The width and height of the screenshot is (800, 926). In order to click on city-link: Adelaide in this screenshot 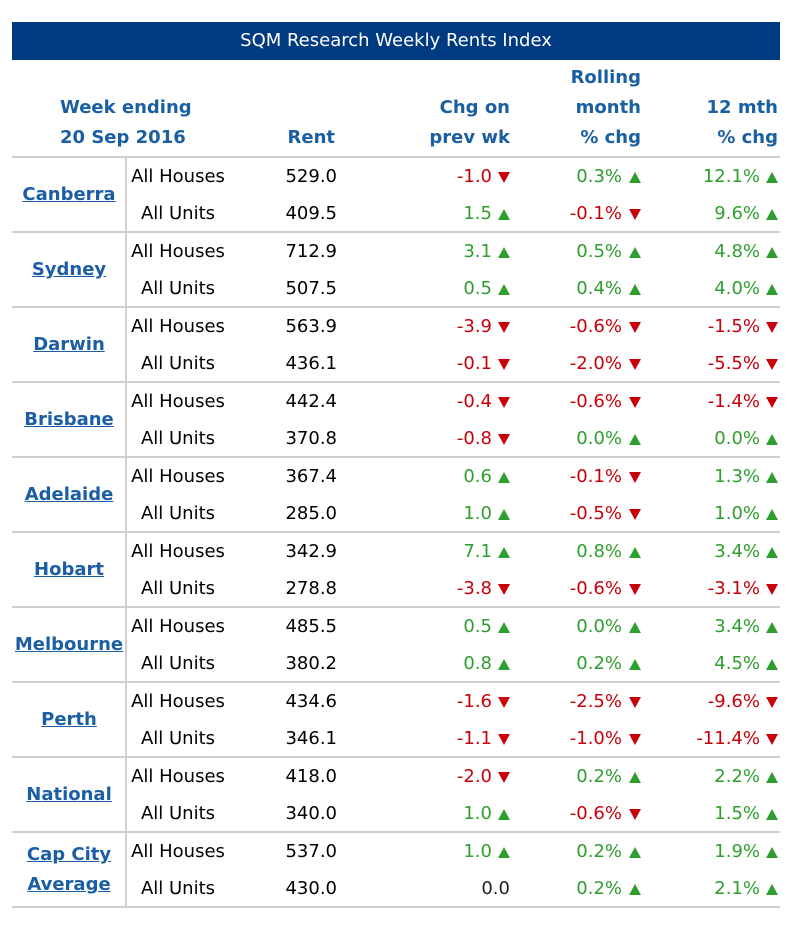, I will do `click(69, 494)`.